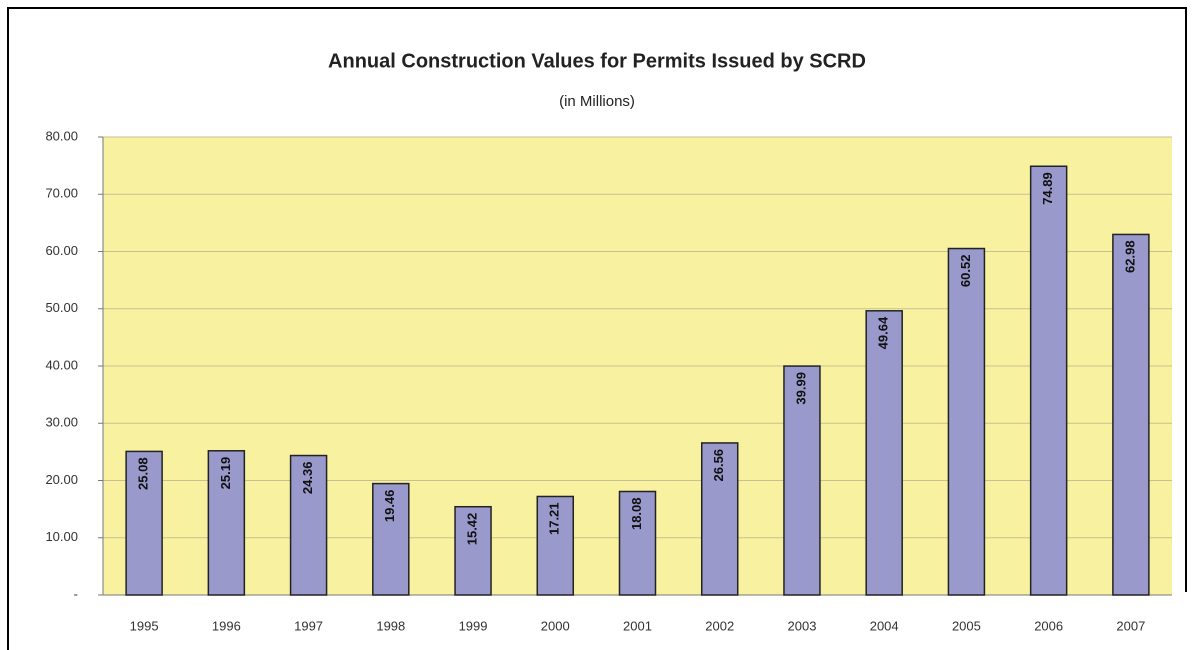  I want to click on y-tick-label: 60.00, so click(61, 250).